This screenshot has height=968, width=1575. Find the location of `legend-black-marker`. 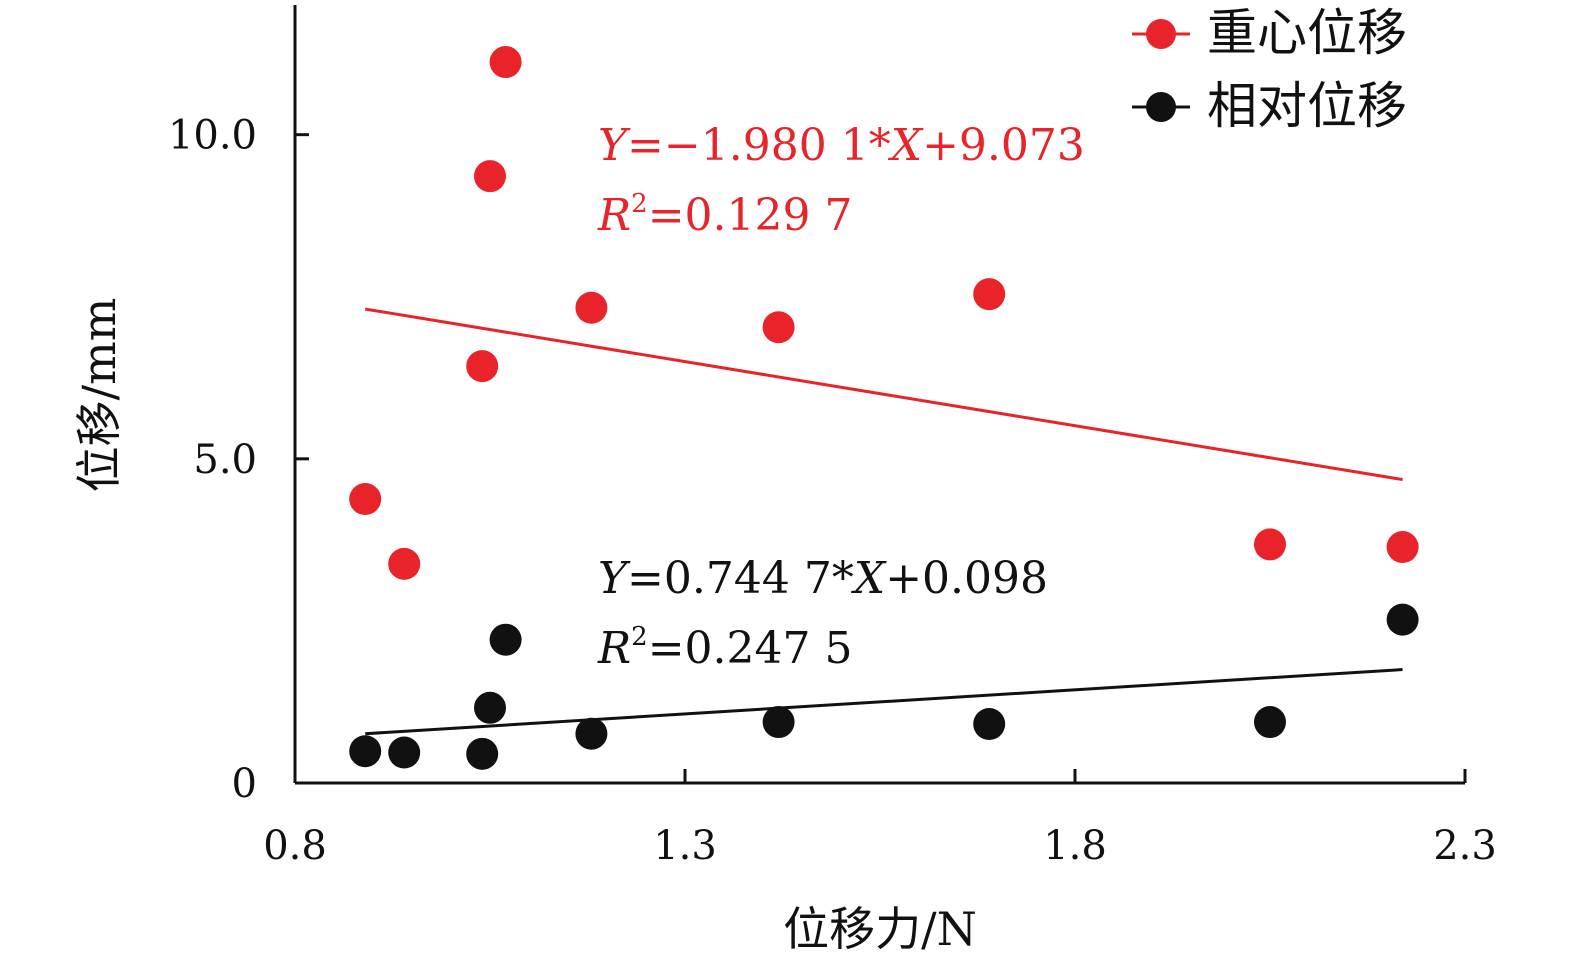

legend-black-marker is located at coordinates (1161, 107).